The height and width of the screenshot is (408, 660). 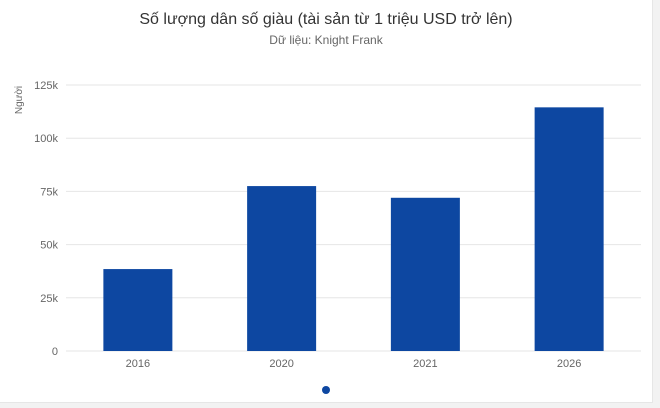 I want to click on x-tick-label: 2021, so click(x=425, y=364).